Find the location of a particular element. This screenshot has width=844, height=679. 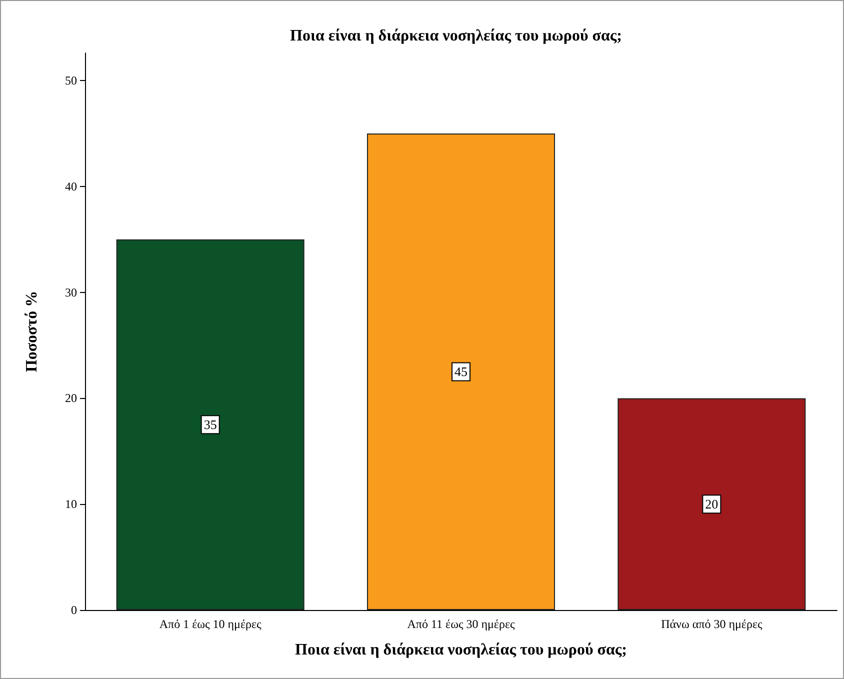

data-label: 20 is located at coordinates (711, 504).